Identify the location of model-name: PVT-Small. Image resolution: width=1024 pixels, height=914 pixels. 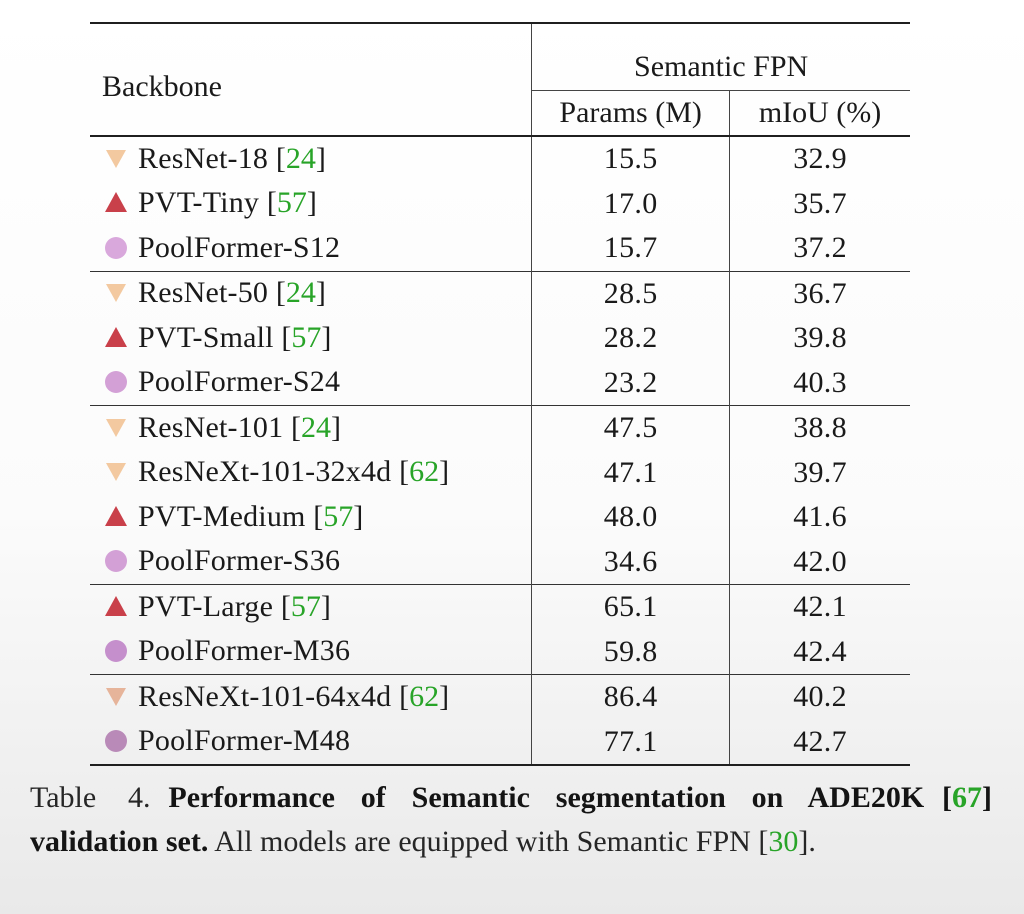
(210, 337).